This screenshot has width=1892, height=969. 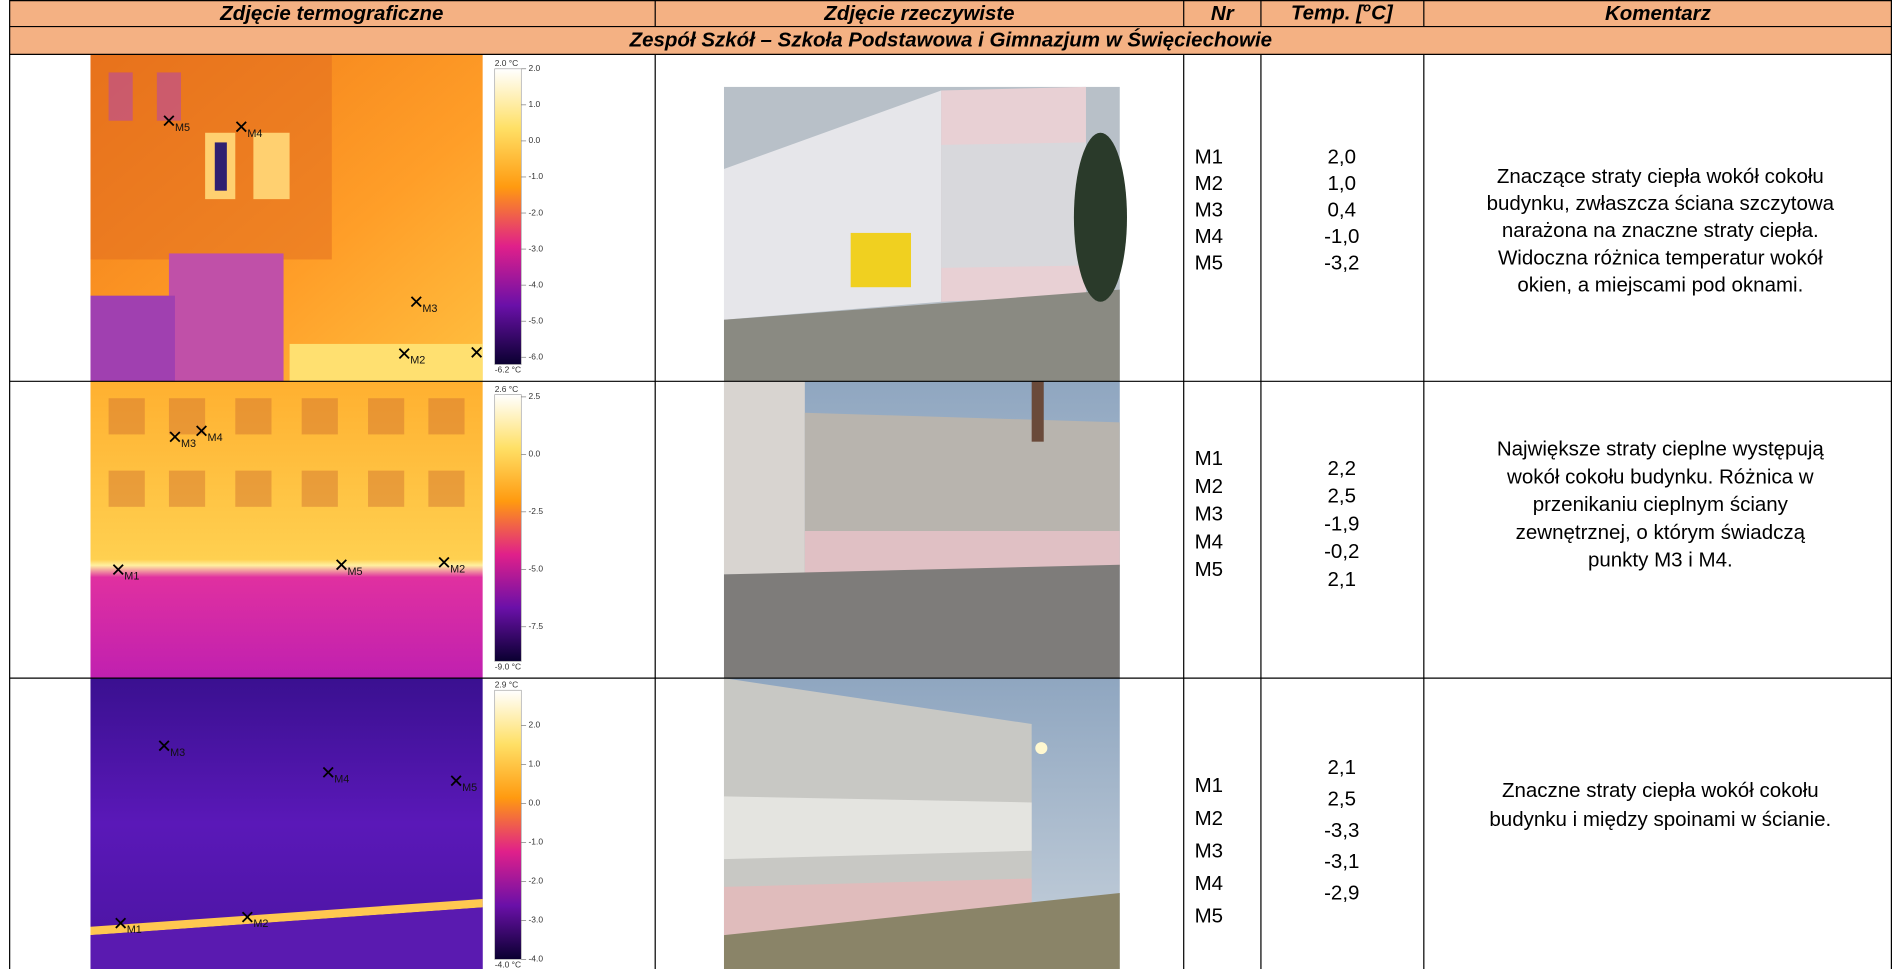 What do you see at coordinates (508, 370) in the screenshot?
I see `scale-min: -6.2 °C` at bounding box center [508, 370].